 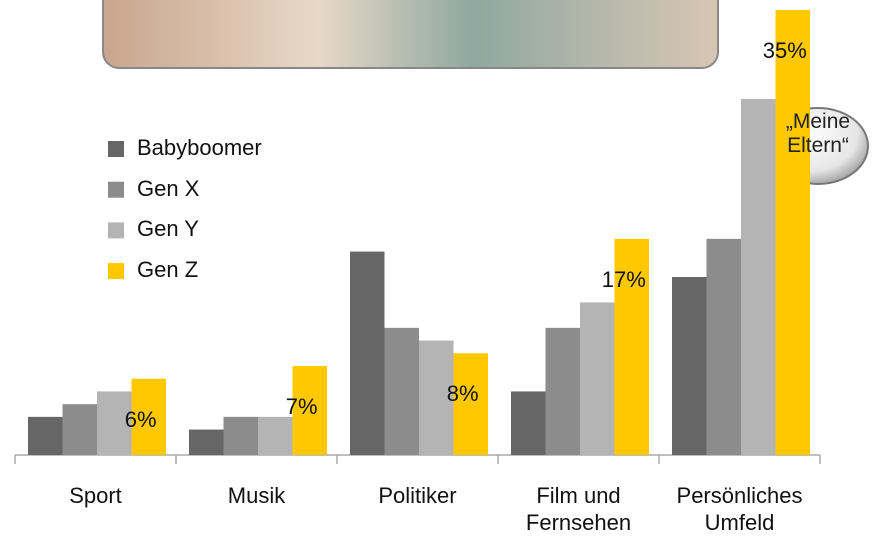 What do you see at coordinates (623, 279) in the screenshot?
I see `value-label: 17%` at bounding box center [623, 279].